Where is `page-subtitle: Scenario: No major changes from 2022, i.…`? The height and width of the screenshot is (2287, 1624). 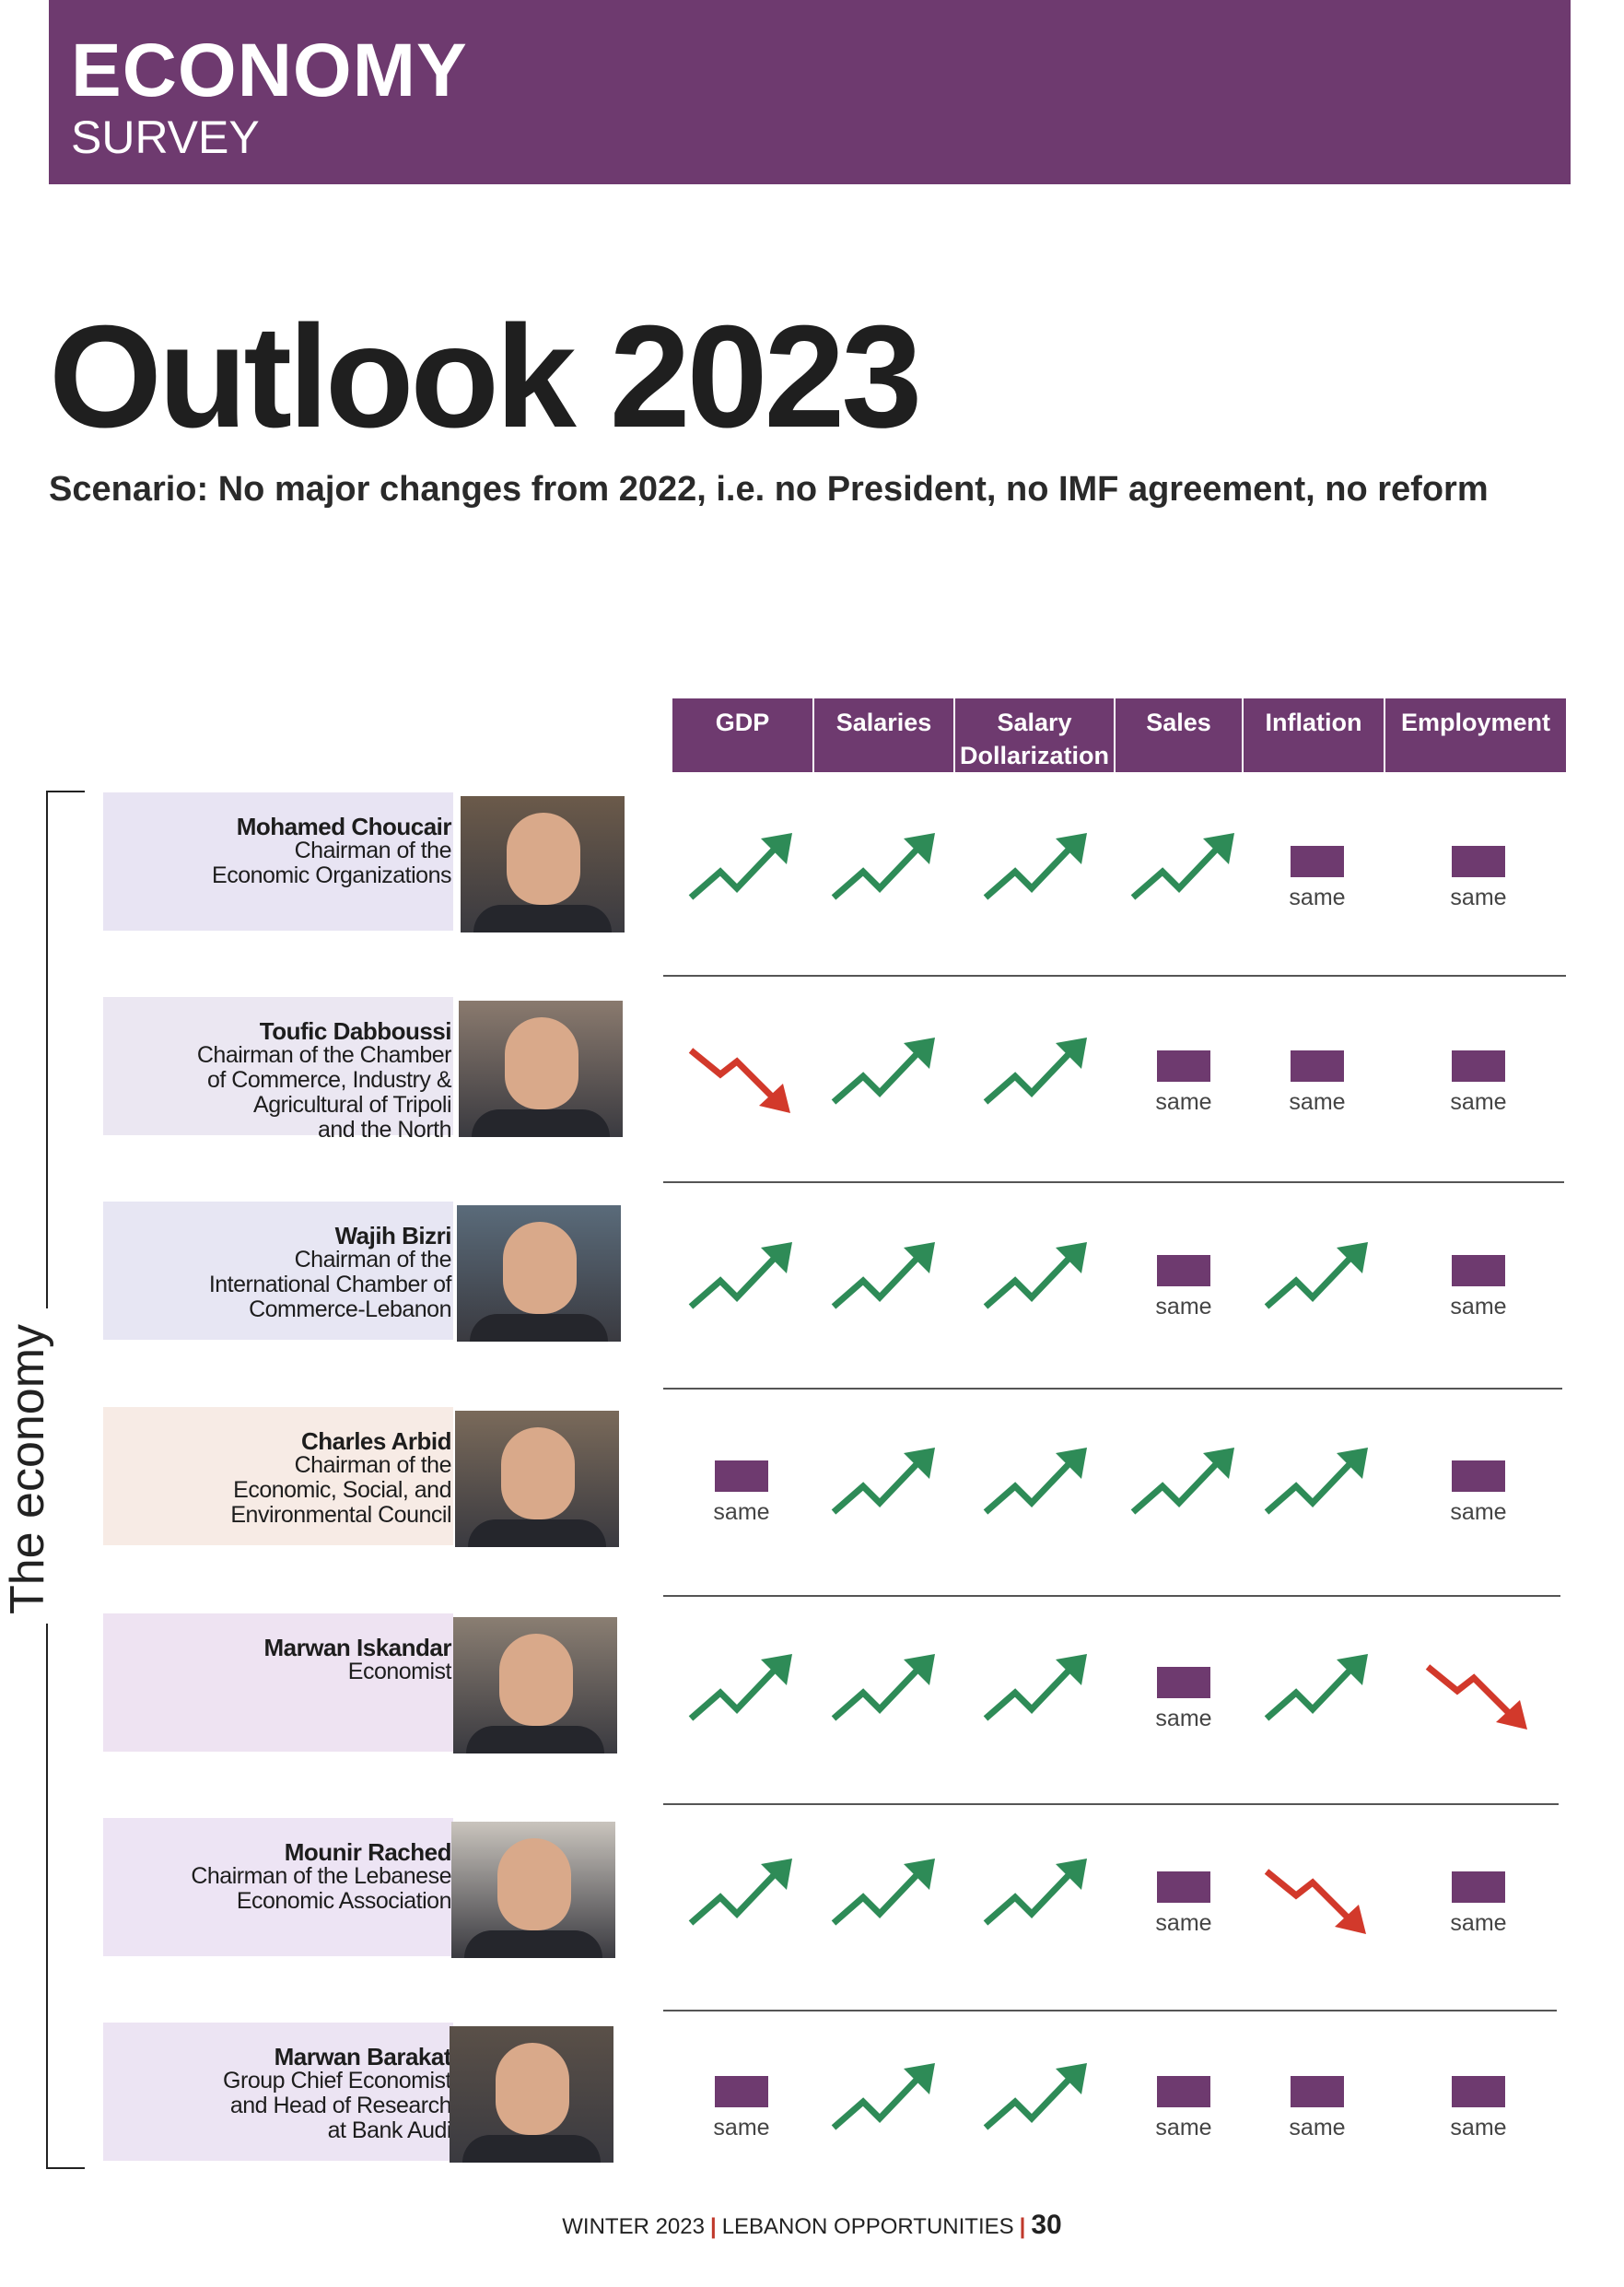 page-subtitle: Scenario: No major changes from 2022, i.… is located at coordinates (769, 490).